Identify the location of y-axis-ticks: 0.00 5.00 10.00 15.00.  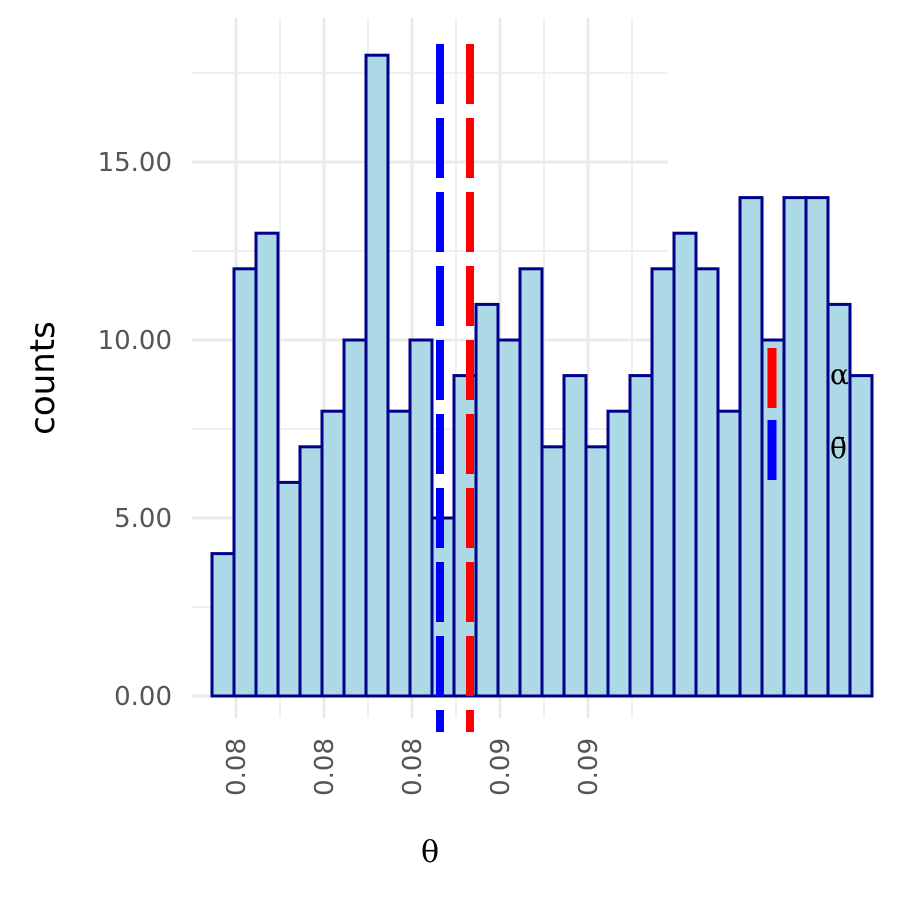
(135, 430).